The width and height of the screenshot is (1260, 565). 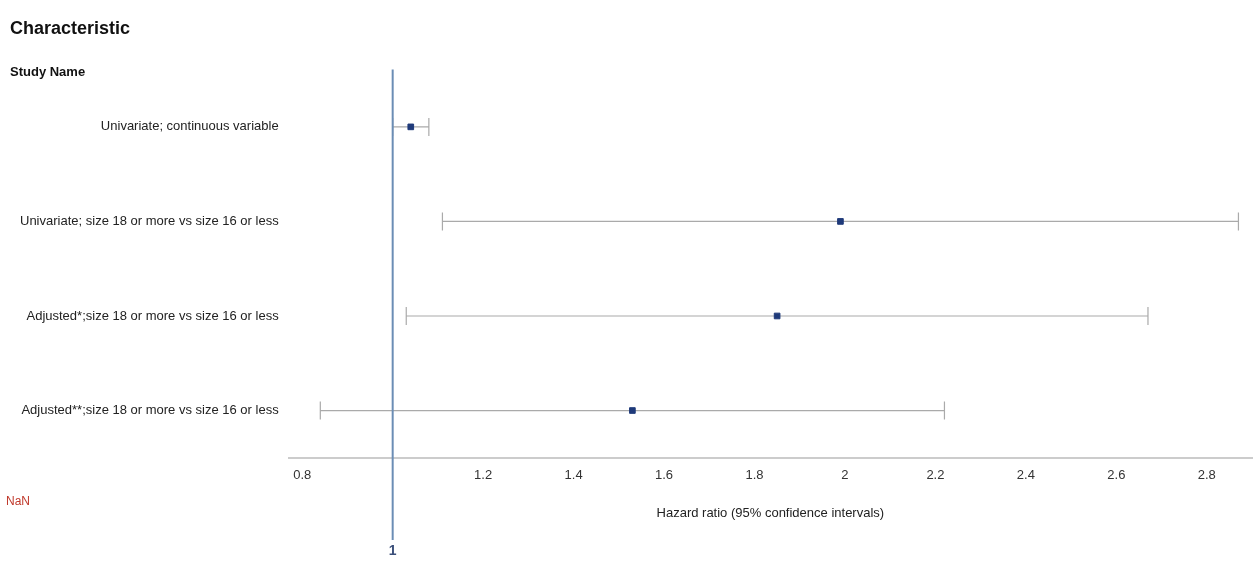 What do you see at coordinates (845, 475) in the screenshot?
I see `x-tick-label: 2` at bounding box center [845, 475].